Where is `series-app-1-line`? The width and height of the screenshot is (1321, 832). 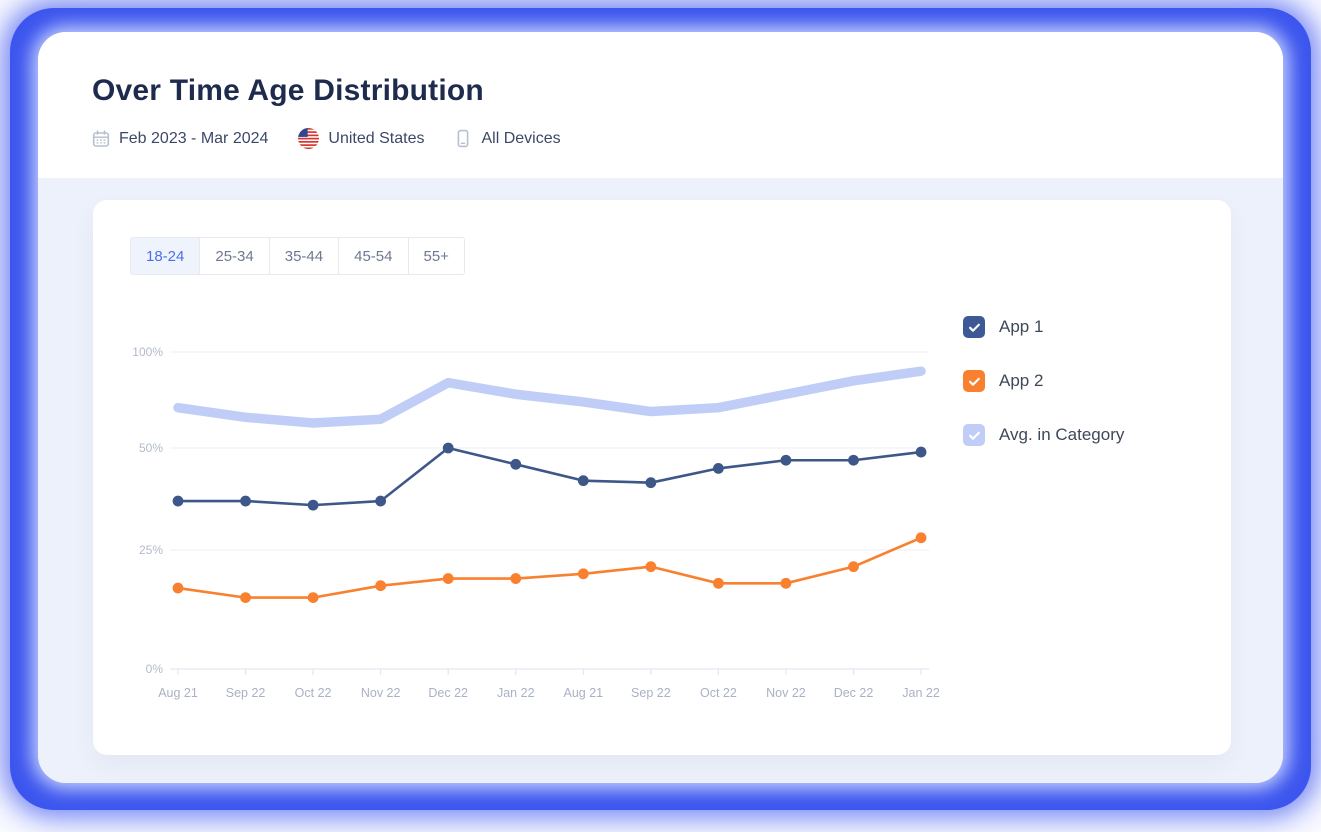
series-app-1-line is located at coordinates (549, 476).